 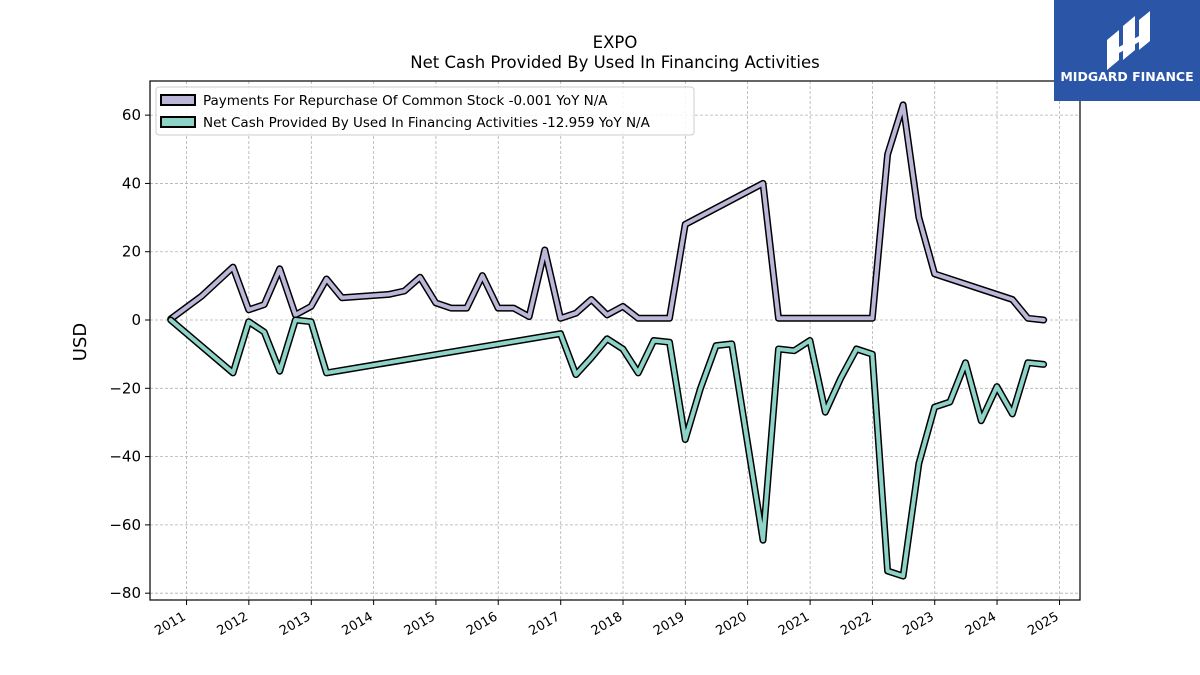 What do you see at coordinates (170, 624) in the screenshot?
I see `x-tick-label: 2011` at bounding box center [170, 624].